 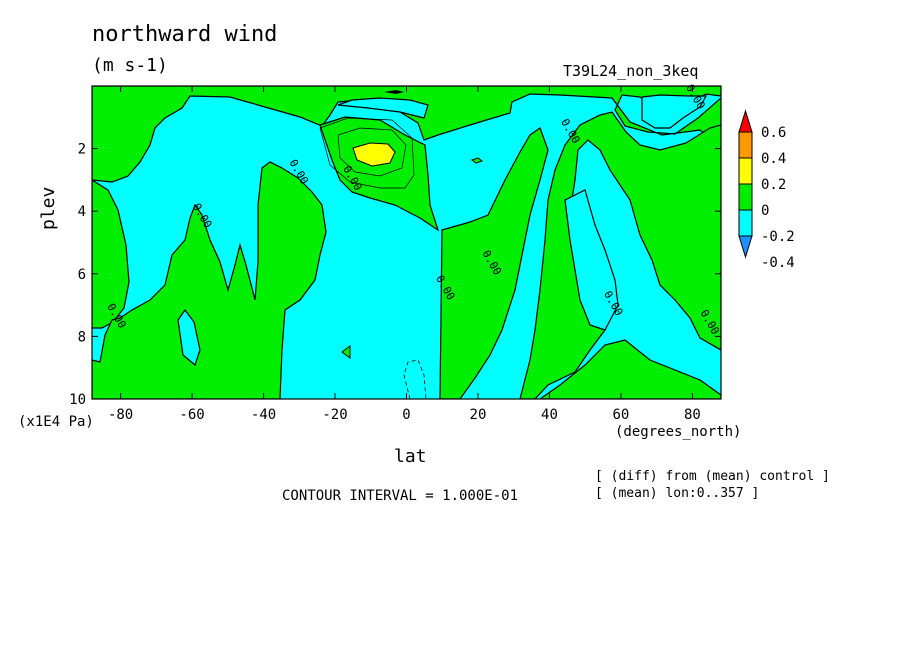 I want to click on x-axis-label: lat, so click(x=410, y=456).